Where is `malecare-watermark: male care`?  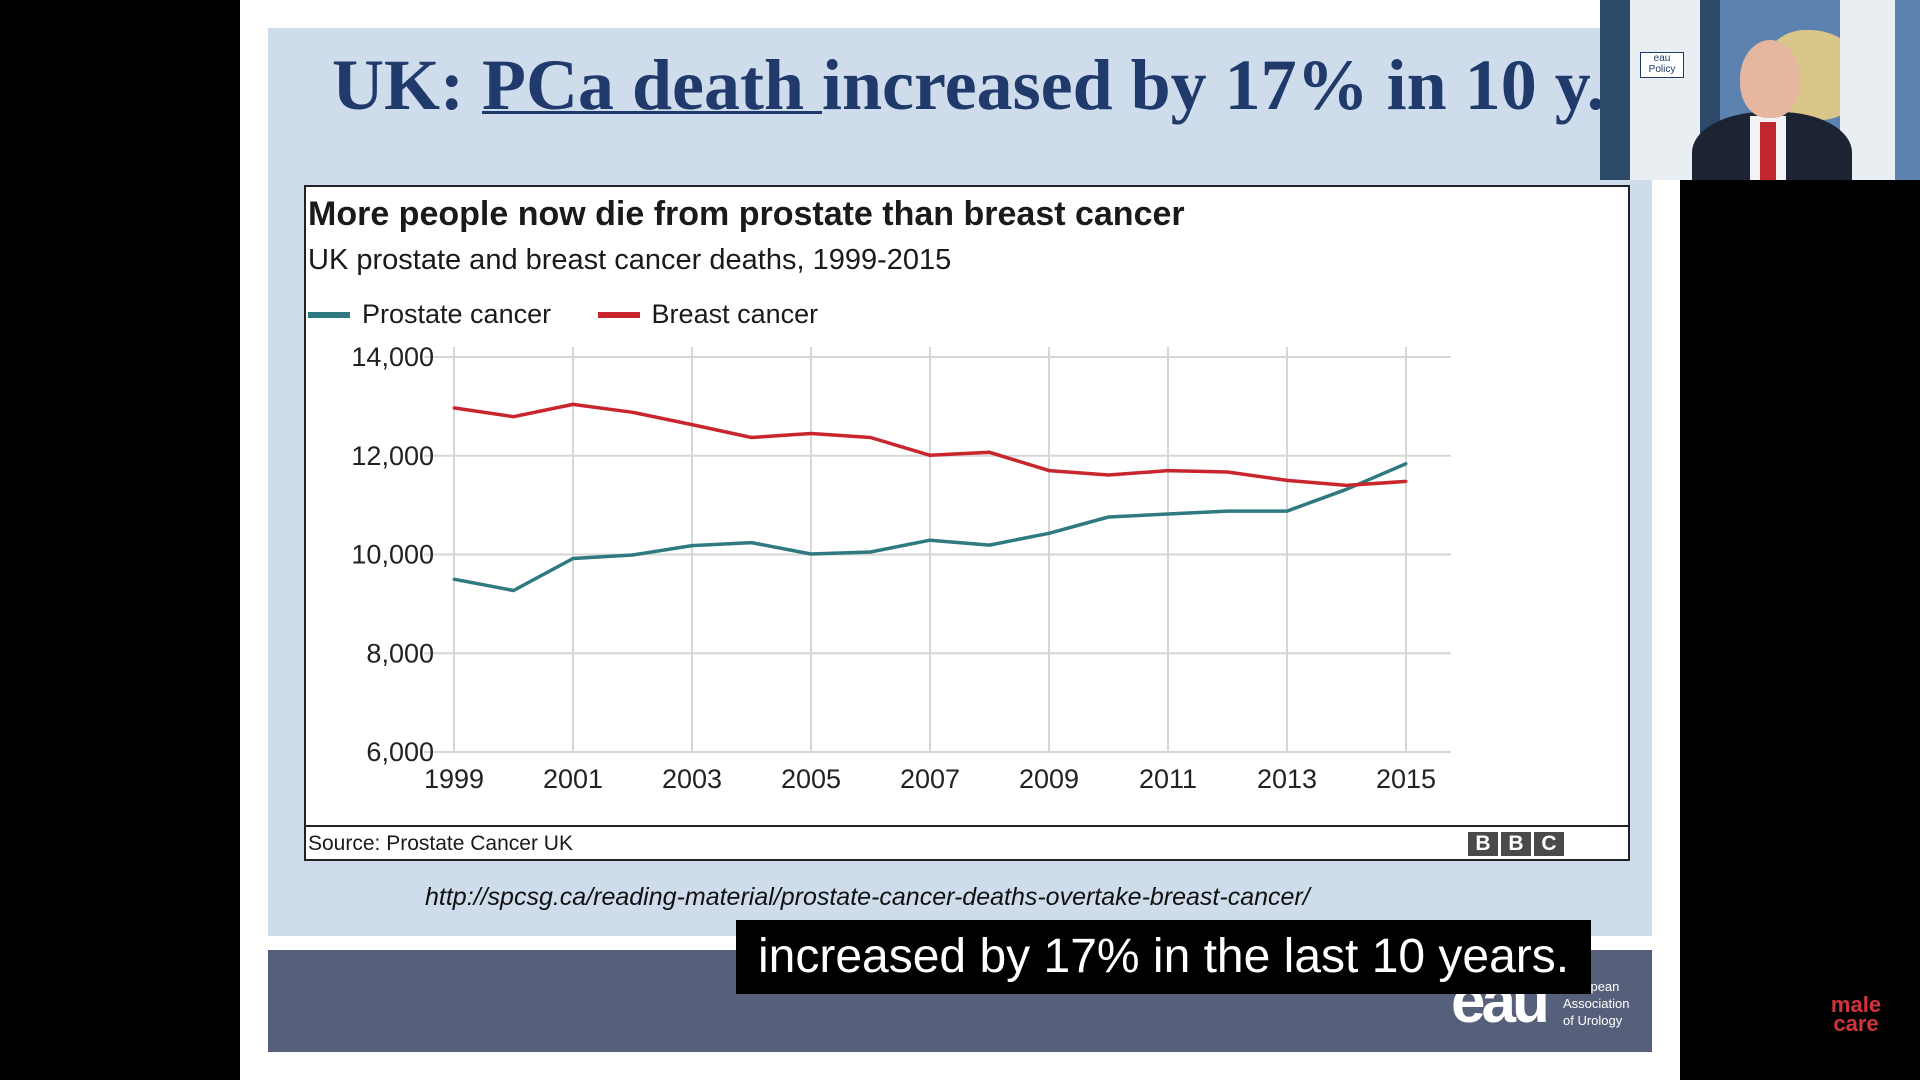
malecare-watermark: male care is located at coordinates (1856, 1014).